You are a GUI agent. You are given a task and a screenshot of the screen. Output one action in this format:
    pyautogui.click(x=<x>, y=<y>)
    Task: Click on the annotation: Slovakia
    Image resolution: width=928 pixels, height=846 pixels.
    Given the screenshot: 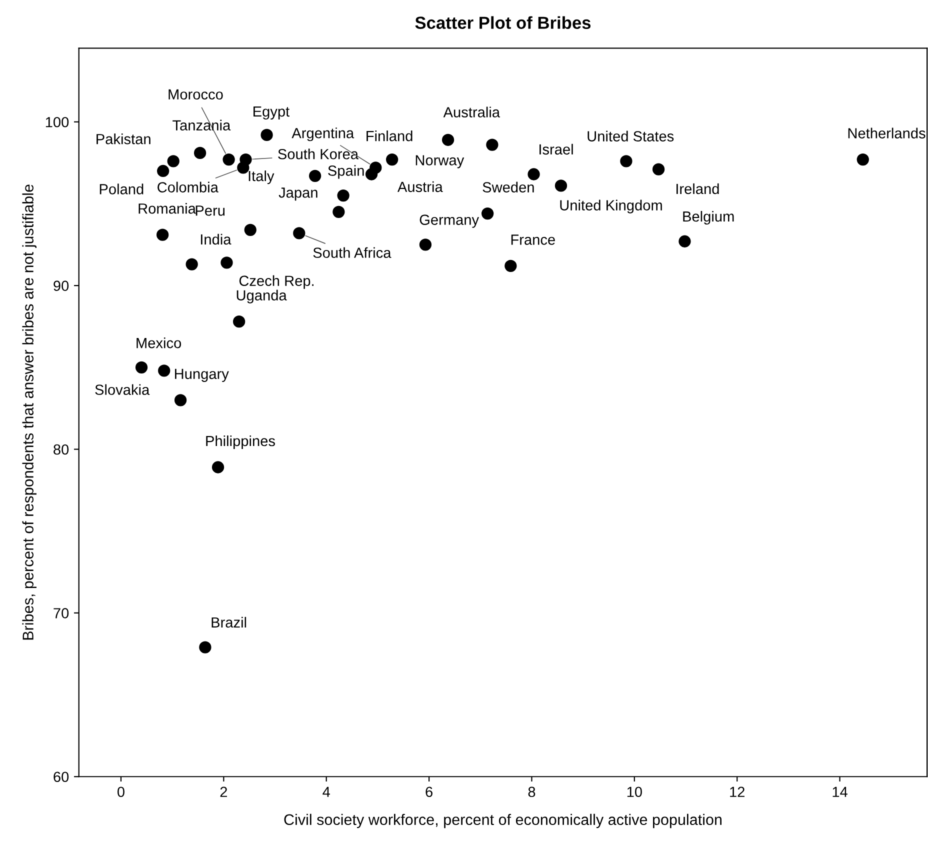 What is the action you would take?
    pyautogui.click(x=122, y=389)
    